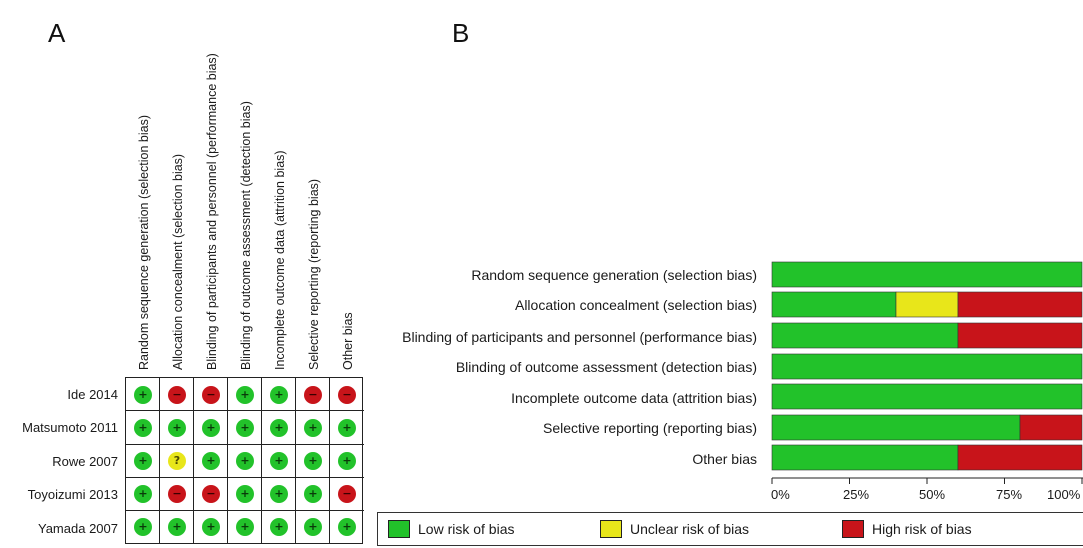 The image size is (1083, 548). Describe the element at coordinates (466, 529) in the screenshot. I see `legend-label: Low risk of bias` at that location.